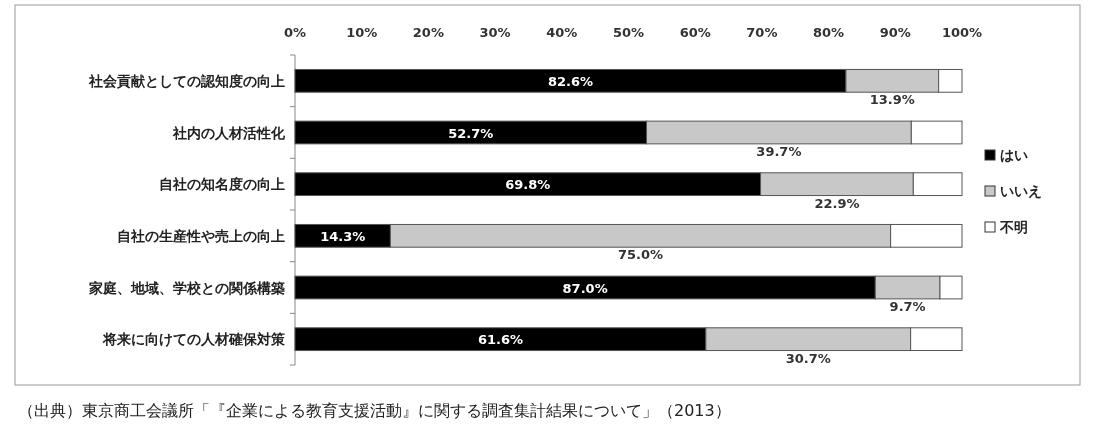 The height and width of the screenshot is (433, 1100). What do you see at coordinates (201, 235) in the screenshot?
I see `y-tick-label: 自社の生産性や売上の向上` at bounding box center [201, 235].